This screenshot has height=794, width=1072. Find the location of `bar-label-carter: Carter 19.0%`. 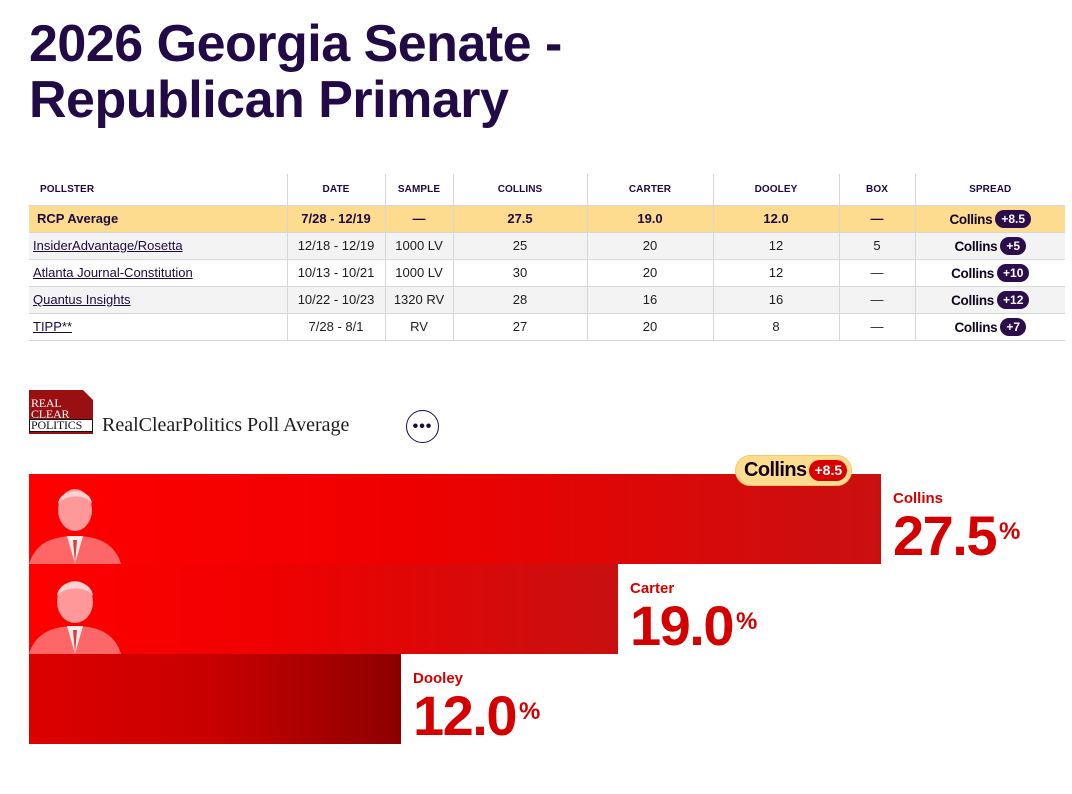

bar-label-carter: Carter 19.0% is located at coordinates (693, 617).